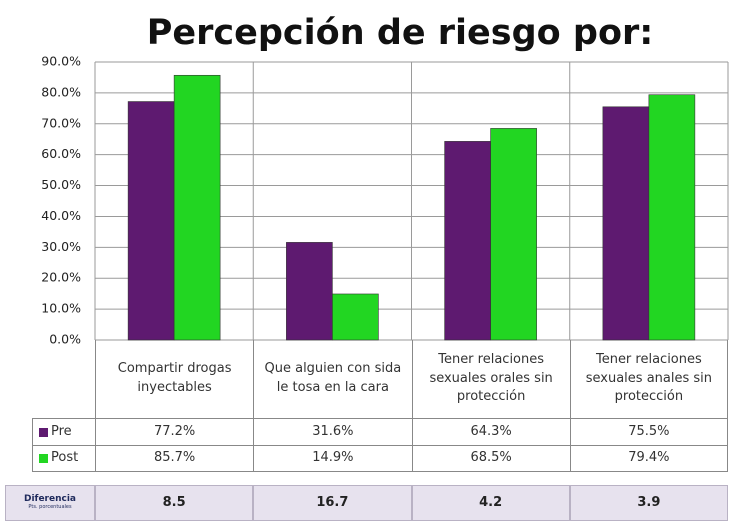 Image resolution: width=731 pixels, height=523 pixels. What do you see at coordinates (490, 503) in the screenshot?
I see `difference-value: 4.2` at bounding box center [490, 503].